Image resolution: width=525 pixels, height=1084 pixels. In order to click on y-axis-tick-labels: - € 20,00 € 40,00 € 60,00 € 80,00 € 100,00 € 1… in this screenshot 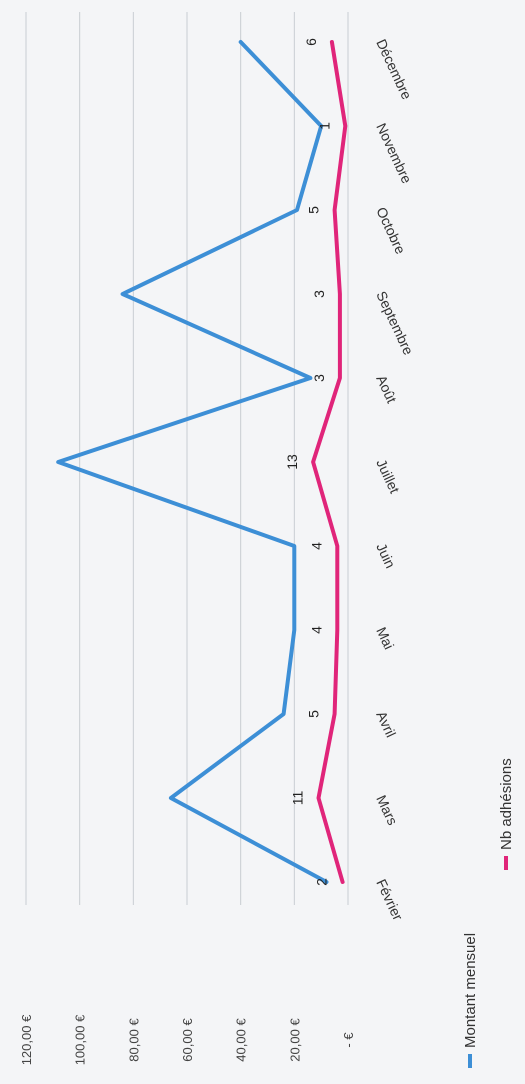, I will do `click(187, 1039)`.